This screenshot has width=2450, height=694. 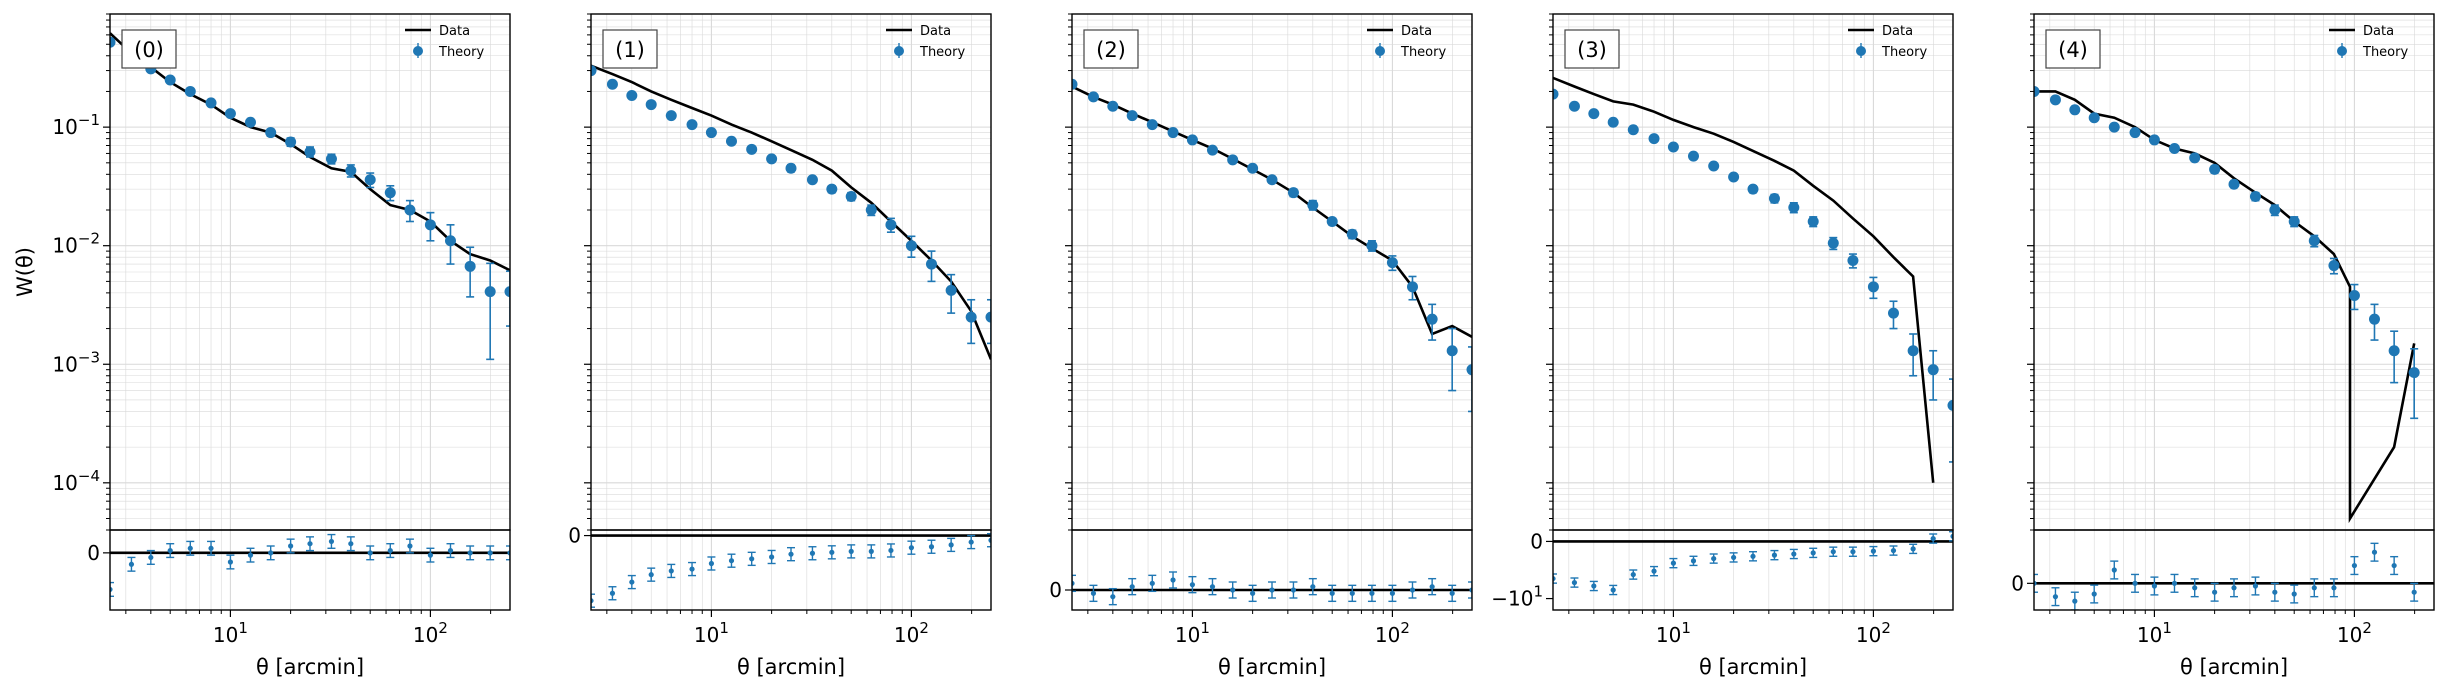 What do you see at coordinates (76, 125) in the screenshot?
I see `y-tick-label: 10⁻¹` at bounding box center [76, 125].